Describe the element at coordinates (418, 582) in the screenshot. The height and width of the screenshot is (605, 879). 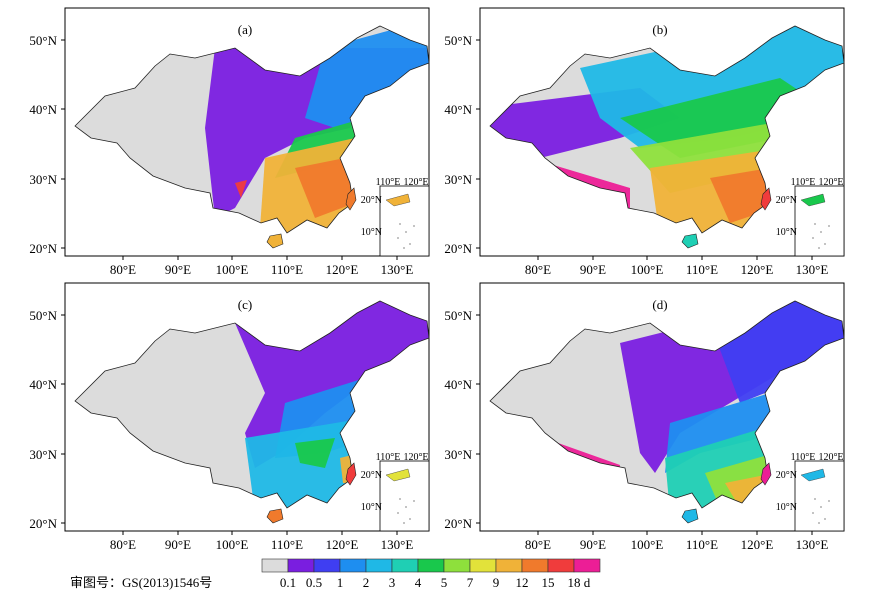
I see `colorbar-tick-label: 4` at that location.